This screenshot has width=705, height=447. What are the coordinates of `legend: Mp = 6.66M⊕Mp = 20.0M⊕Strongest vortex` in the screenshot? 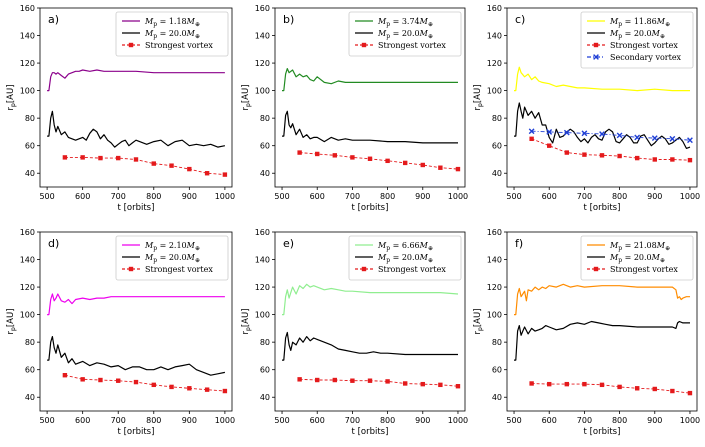 It's located at (405, 258).